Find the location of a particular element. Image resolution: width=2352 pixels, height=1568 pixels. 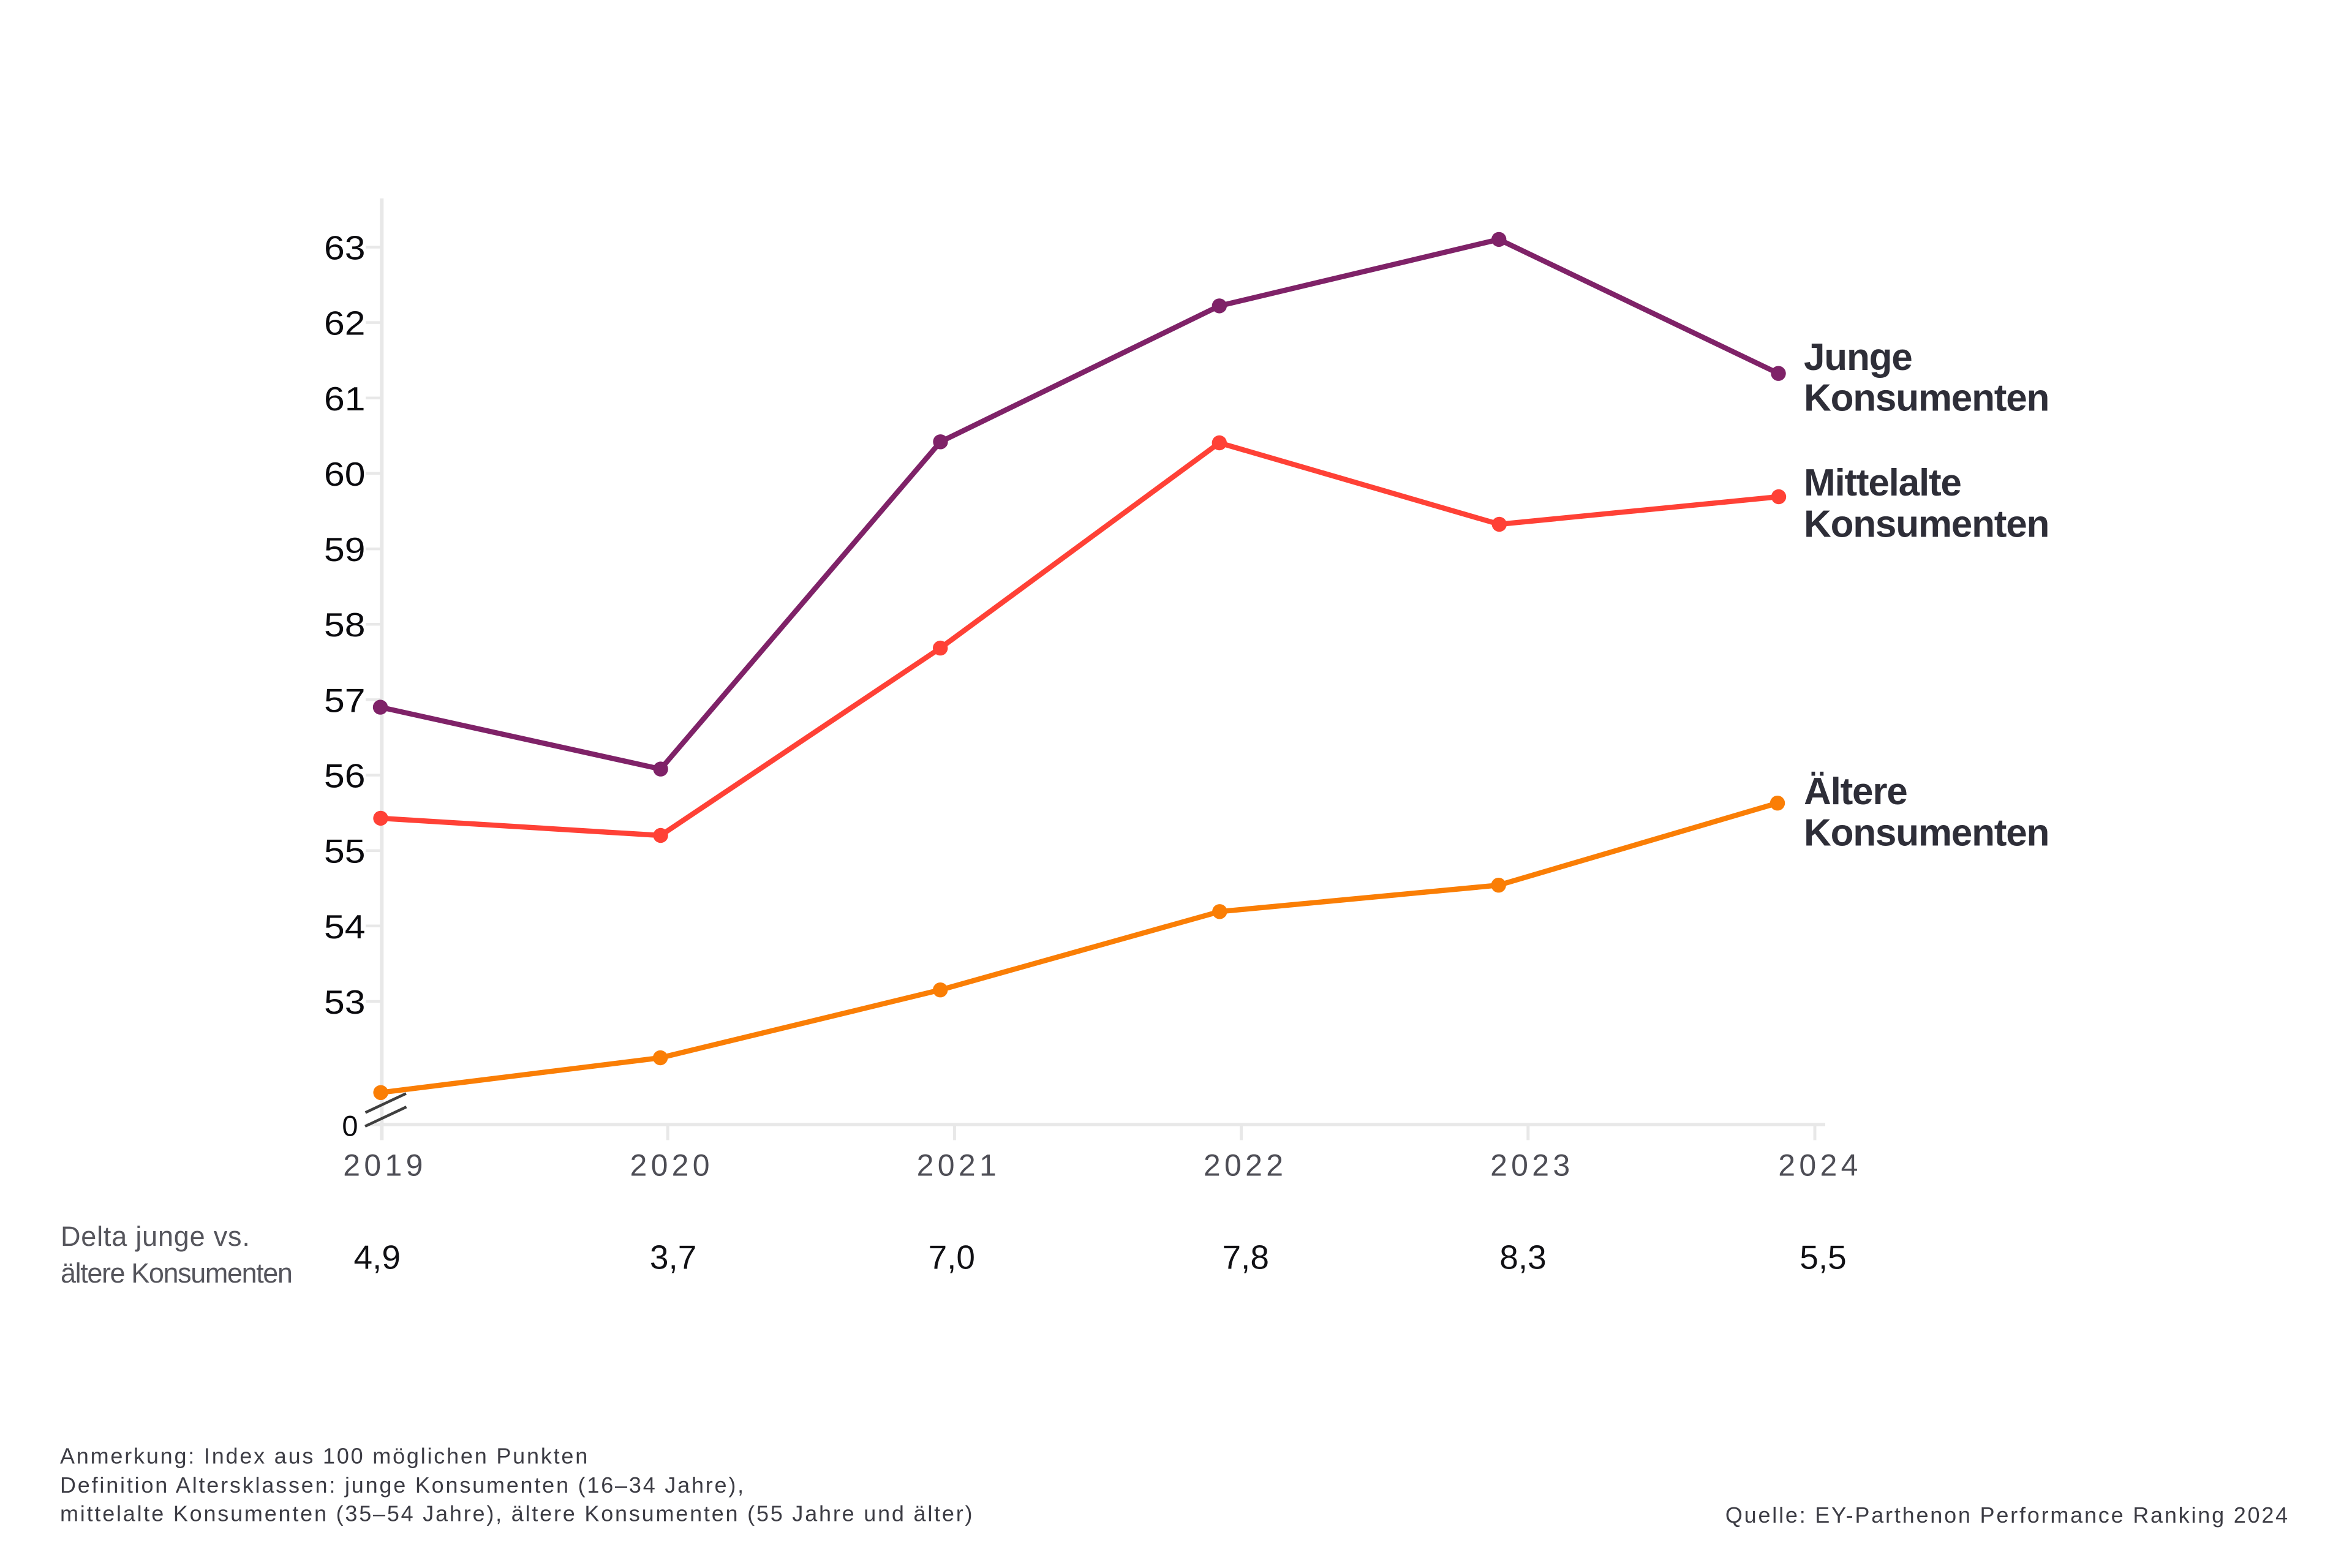

svg-text: 2019 is located at coordinates (385, 1165).